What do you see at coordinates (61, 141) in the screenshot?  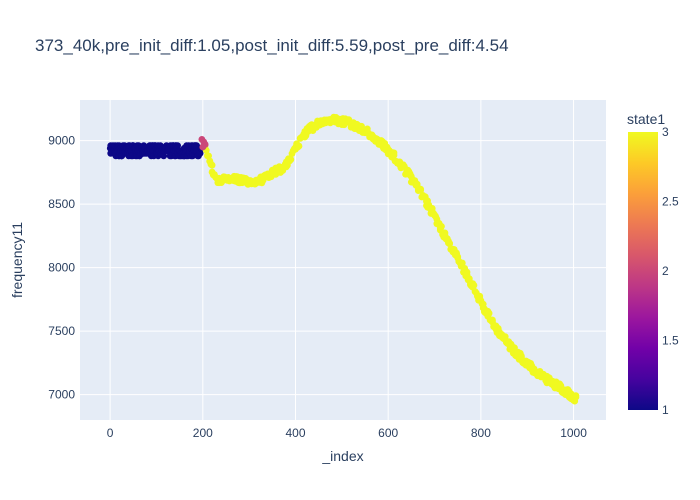 I see `y-tick-label: 9000` at bounding box center [61, 141].